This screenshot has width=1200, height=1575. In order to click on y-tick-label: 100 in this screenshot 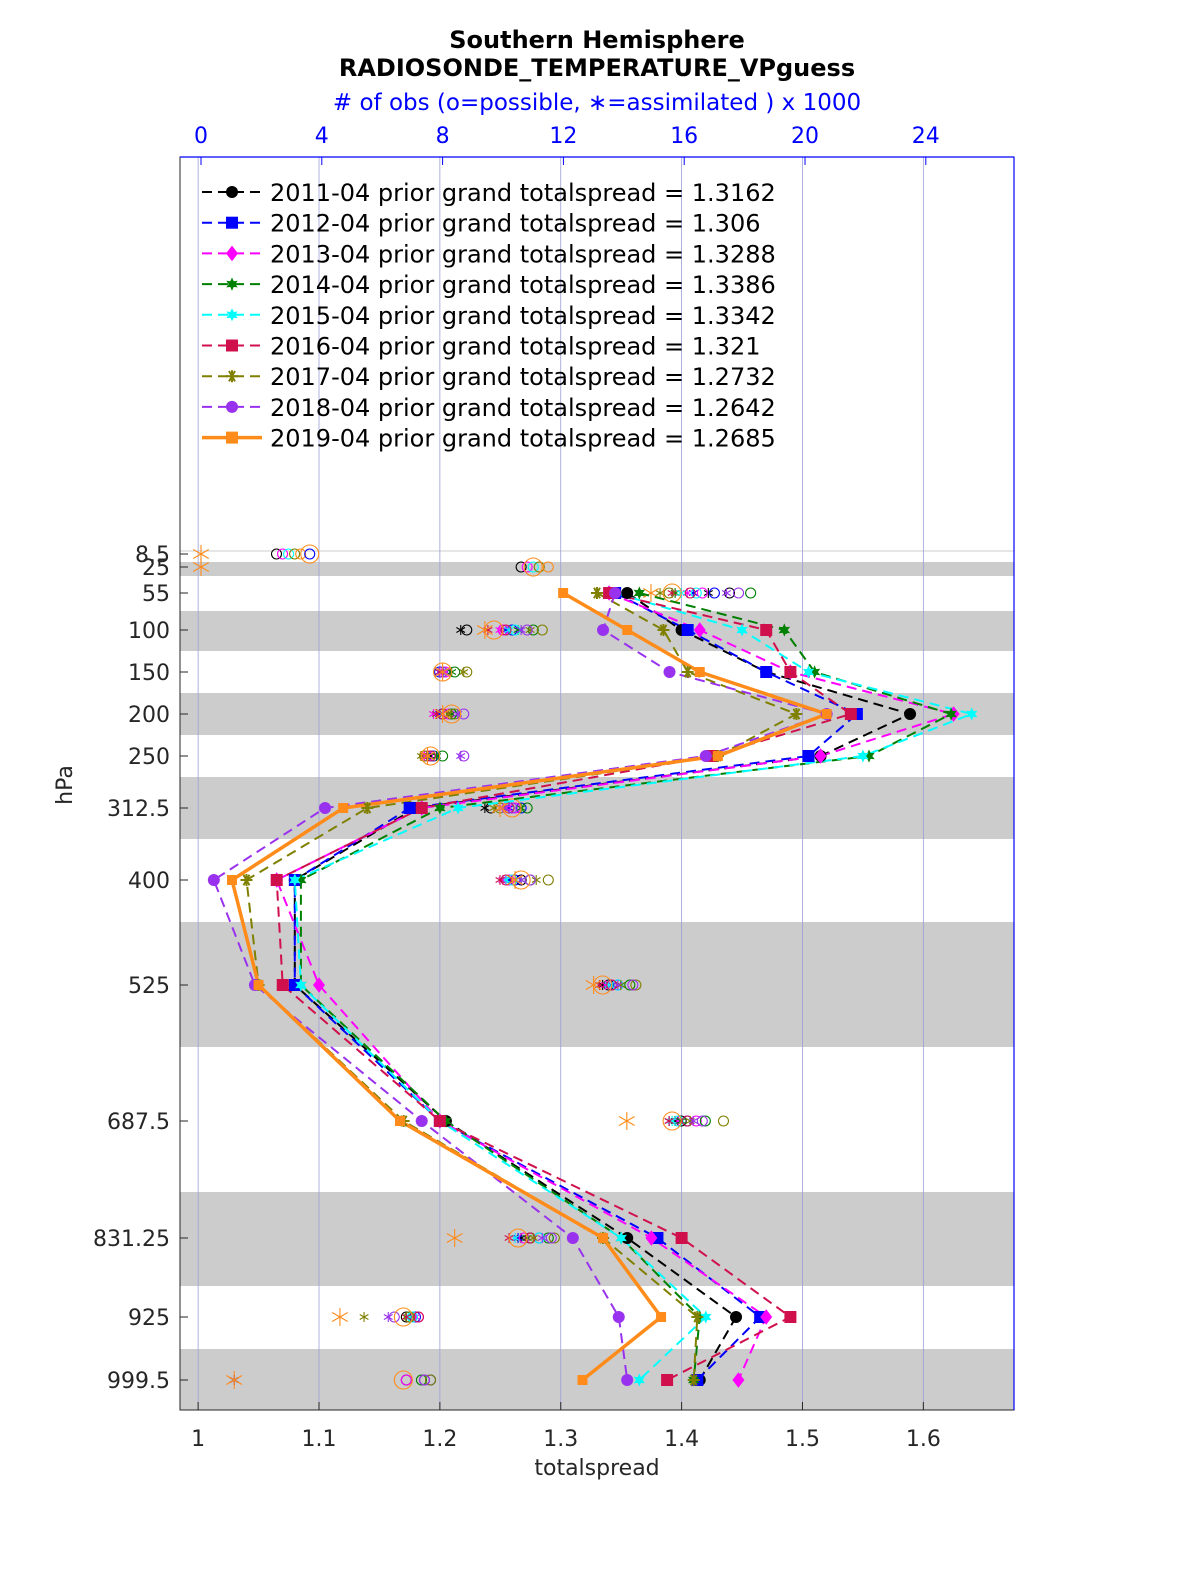, I will do `click(149, 631)`.